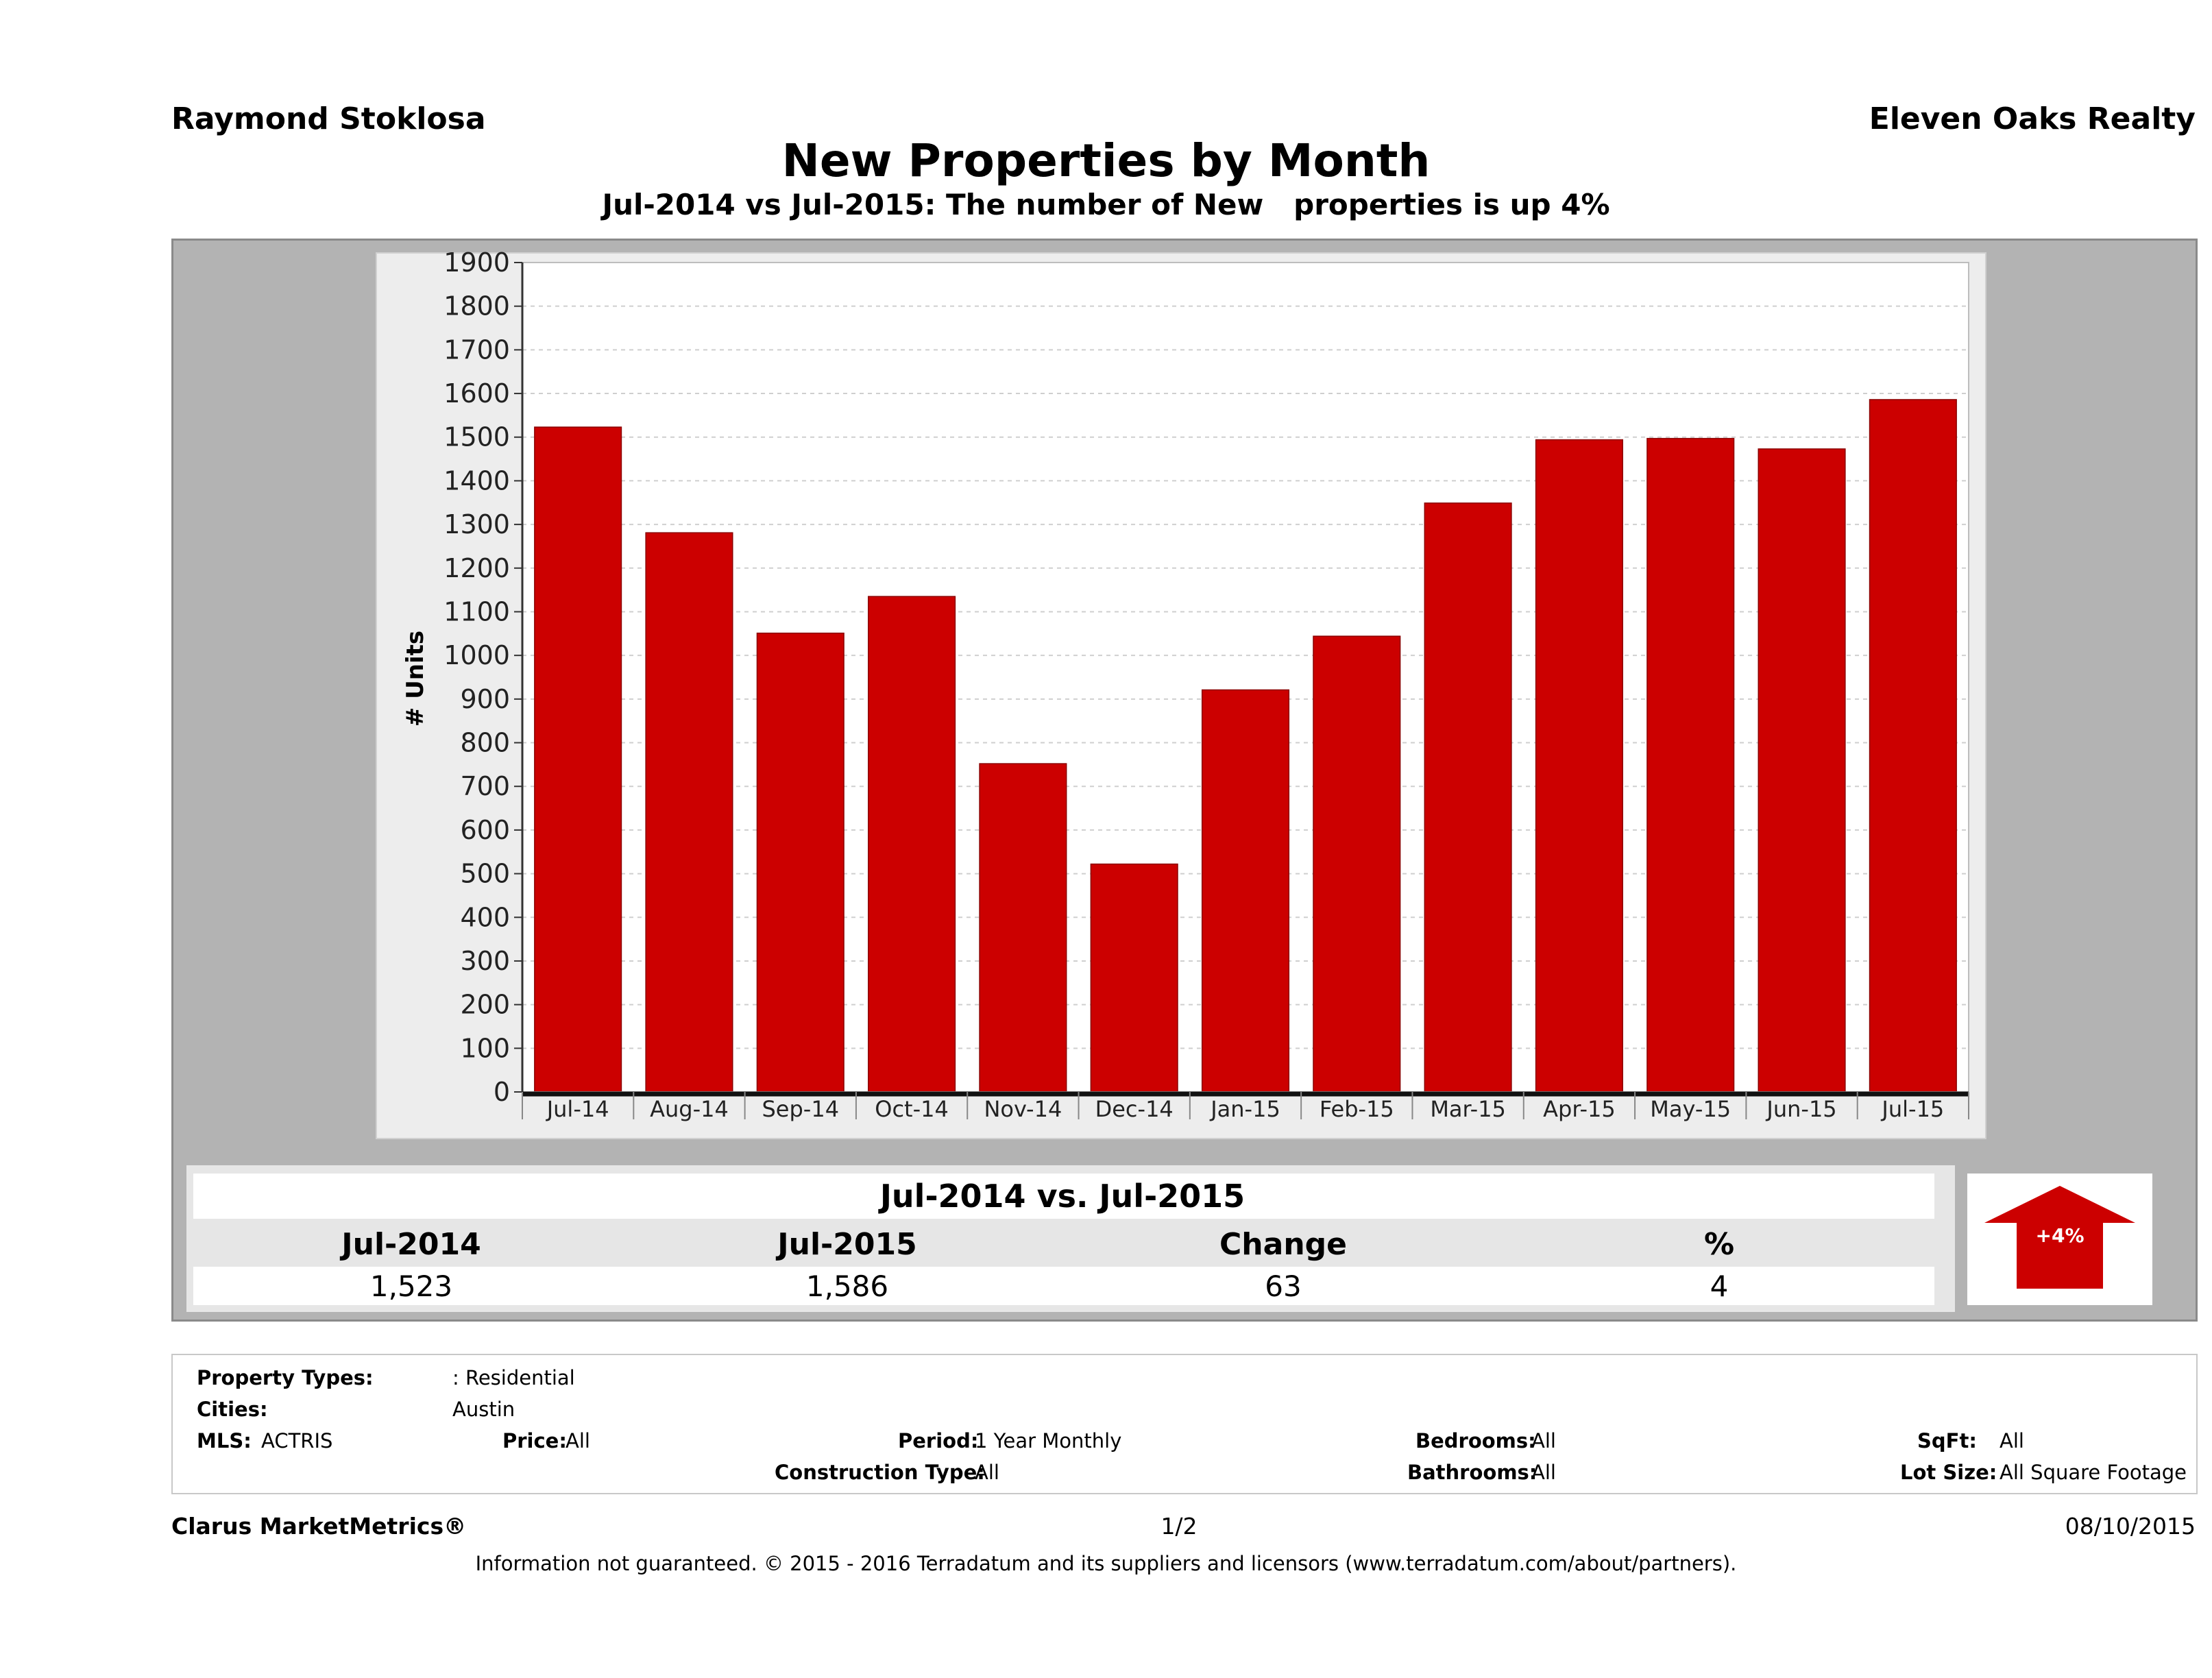 The width and height of the screenshot is (2212, 1678). What do you see at coordinates (534, 1440) in the screenshot?
I see `price-label: Price:` at bounding box center [534, 1440].